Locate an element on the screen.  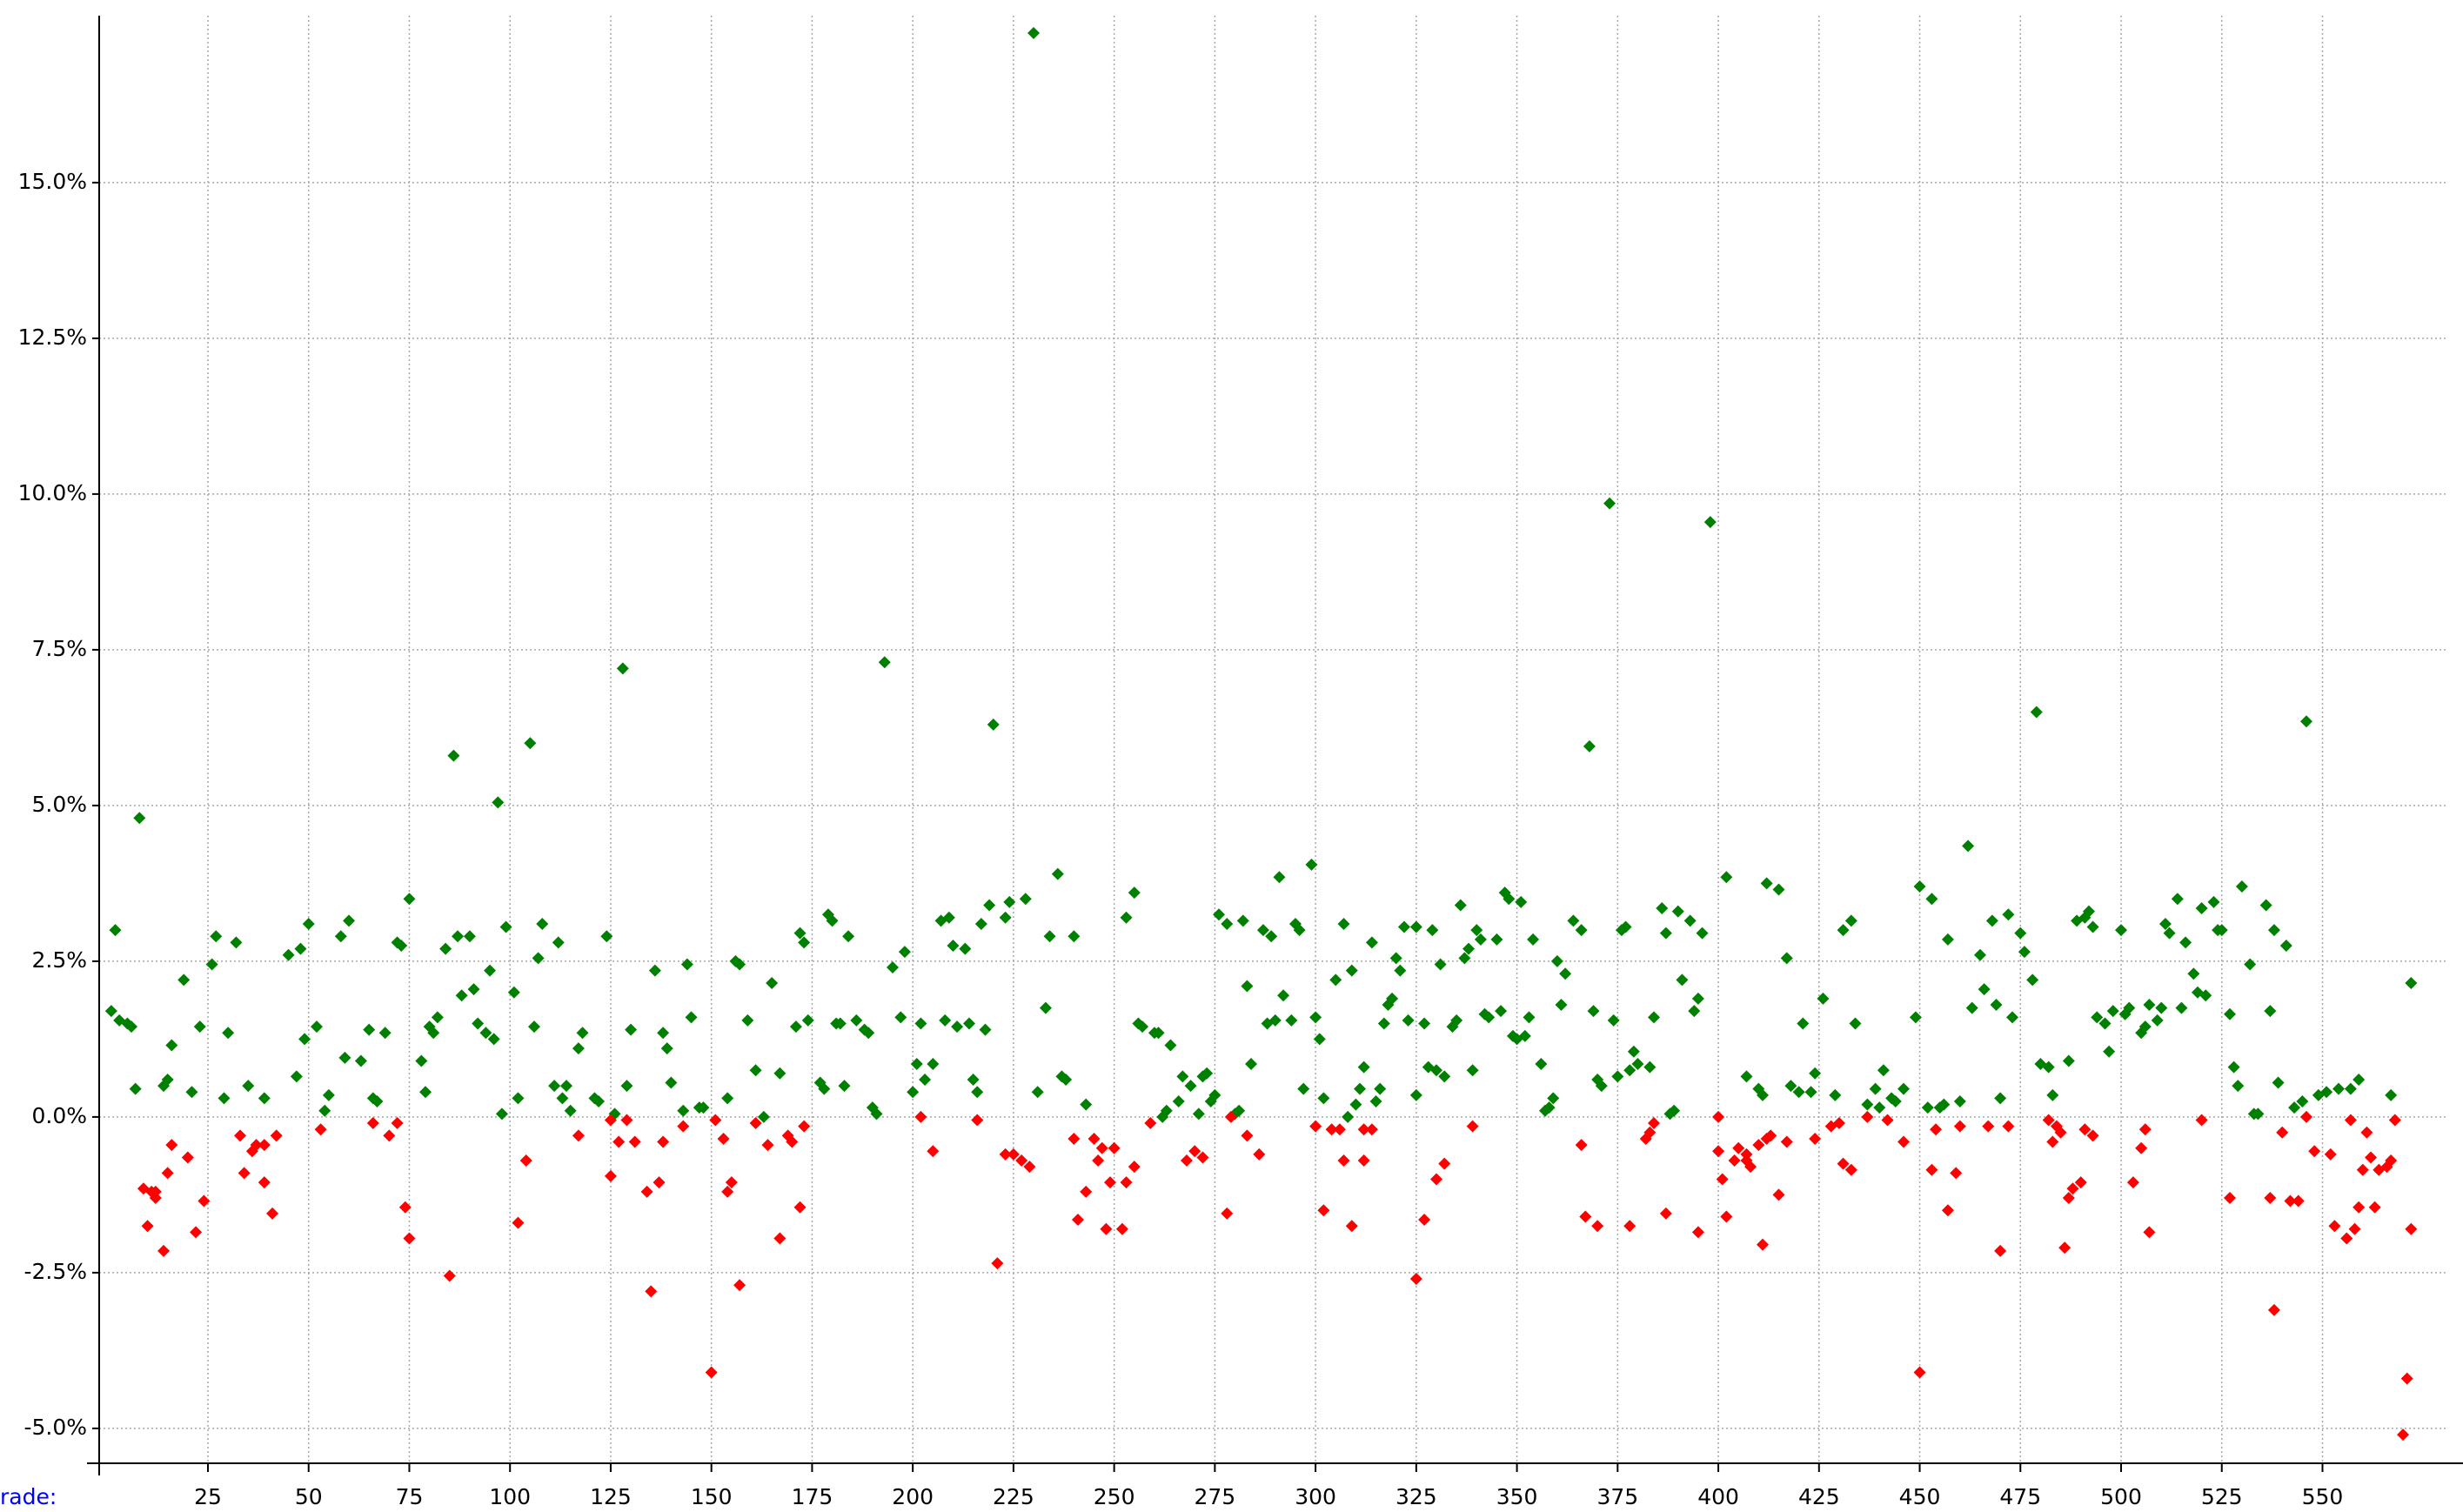
y-tick-label: -5.0% is located at coordinates (55, 1428).